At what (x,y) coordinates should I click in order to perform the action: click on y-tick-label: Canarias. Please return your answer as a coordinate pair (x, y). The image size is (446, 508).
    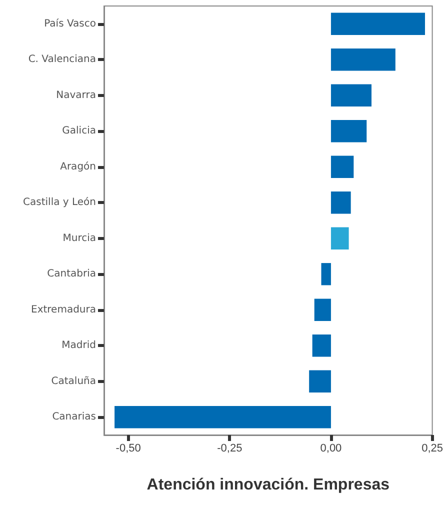
    Looking at the image, I should click on (74, 417).